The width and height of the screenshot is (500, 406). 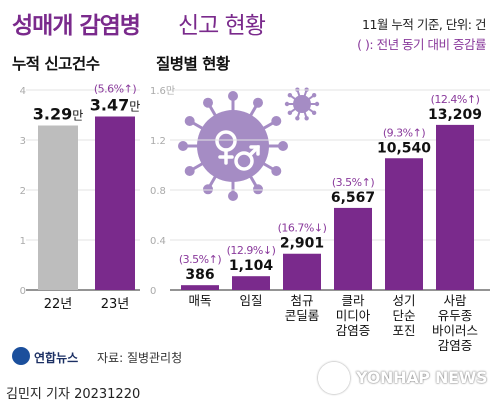 What do you see at coordinates (58, 304) in the screenshot?
I see `x-tick-label: 22년` at bounding box center [58, 304].